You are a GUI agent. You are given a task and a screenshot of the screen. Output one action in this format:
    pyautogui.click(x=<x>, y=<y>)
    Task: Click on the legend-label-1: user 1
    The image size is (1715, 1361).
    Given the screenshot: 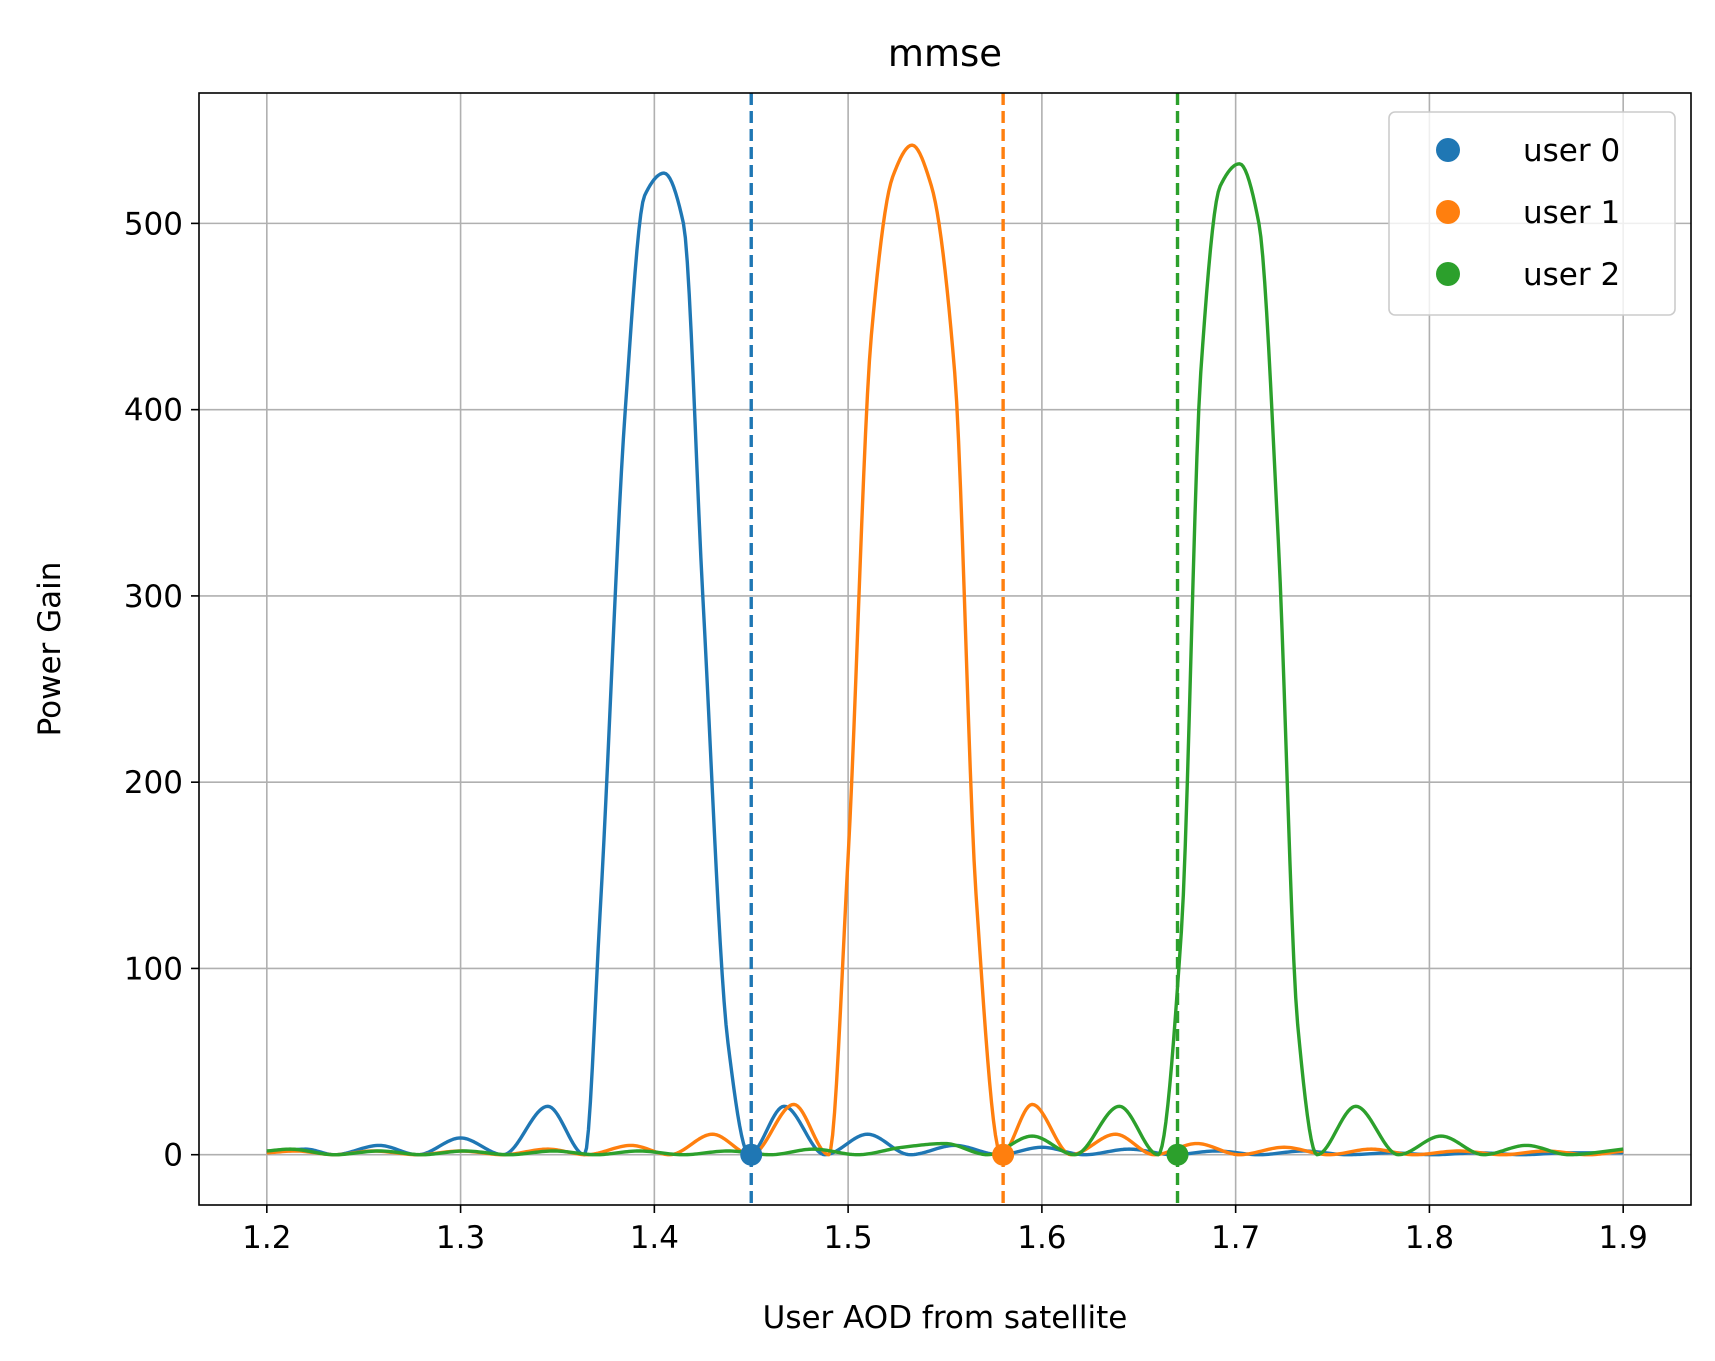 What is the action you would take?
    pyautogui.click(x=1571, y=213)
    